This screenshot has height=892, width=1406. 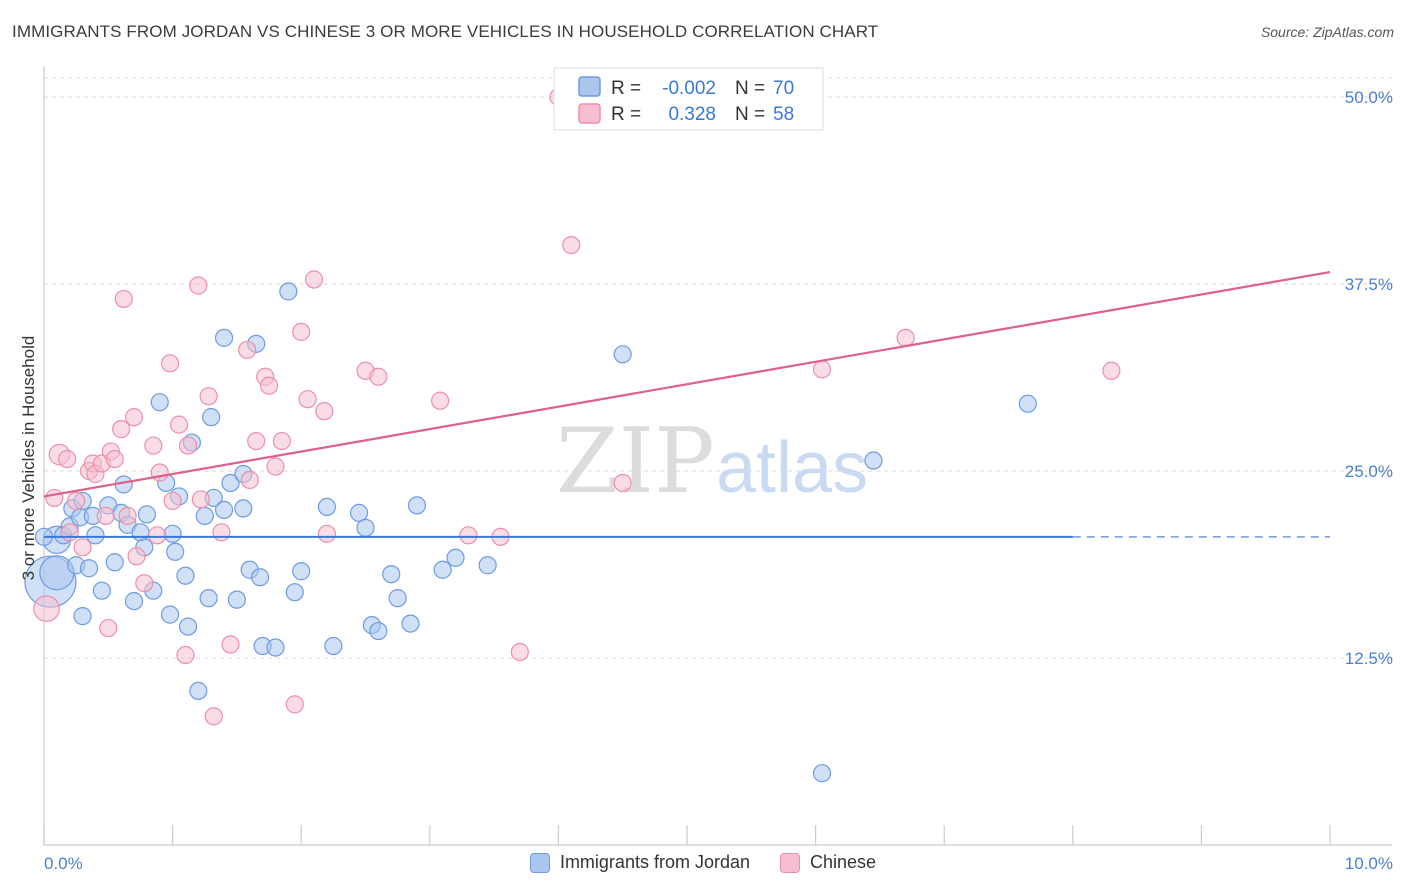 I want to click on bottom-legend-jordan: Immigrants from Jordan, so click(x=639, y=862).